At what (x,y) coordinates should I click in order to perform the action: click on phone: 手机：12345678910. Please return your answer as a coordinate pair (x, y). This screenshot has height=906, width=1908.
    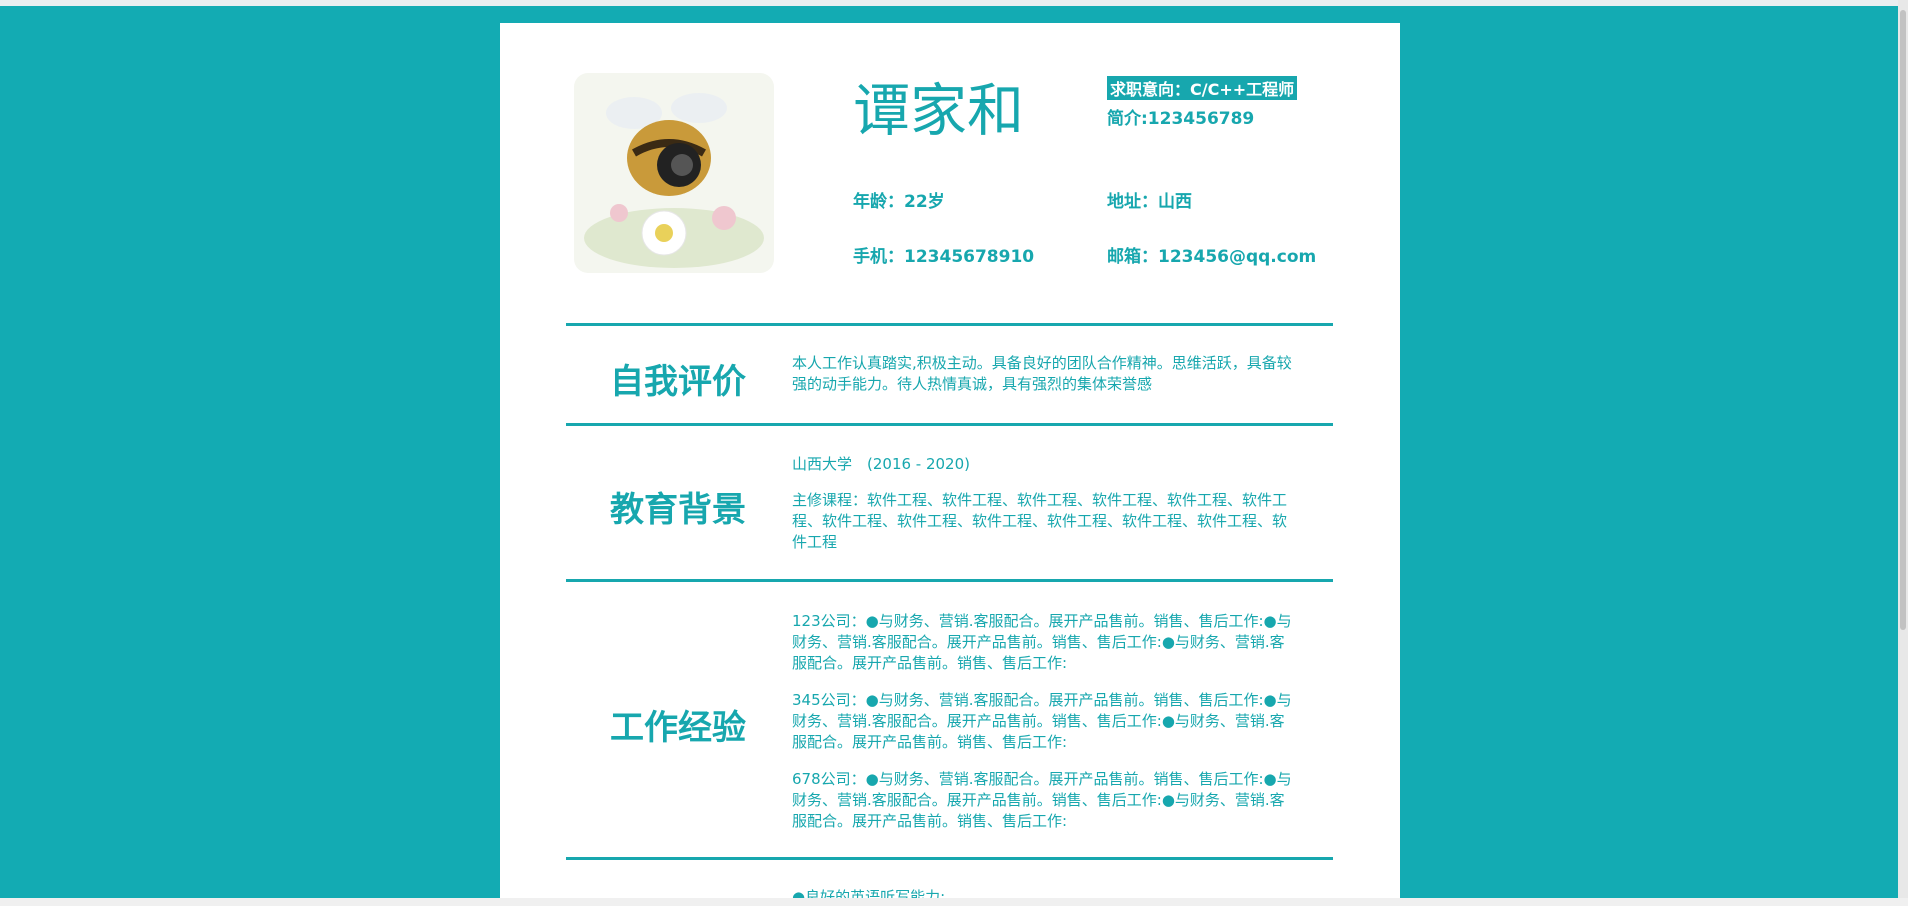
    Looking at the image, I should click on (944, 257).